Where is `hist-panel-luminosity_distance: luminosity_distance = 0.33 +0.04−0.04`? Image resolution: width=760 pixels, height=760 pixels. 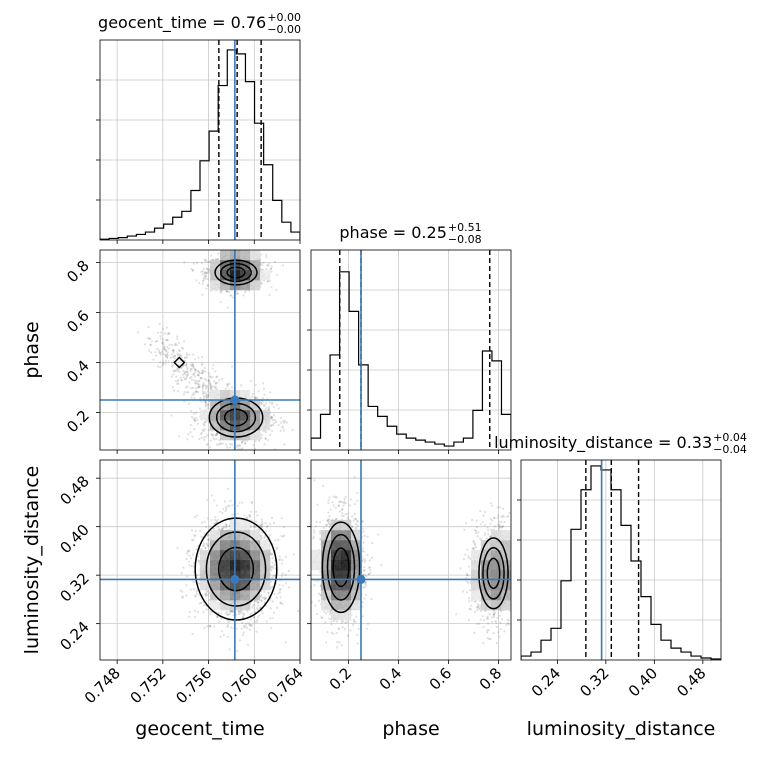
hist-panel-luminosity_distance: luminosity_distance = 0.33 +0.04−0.04 is located at coordinates (620, 547).